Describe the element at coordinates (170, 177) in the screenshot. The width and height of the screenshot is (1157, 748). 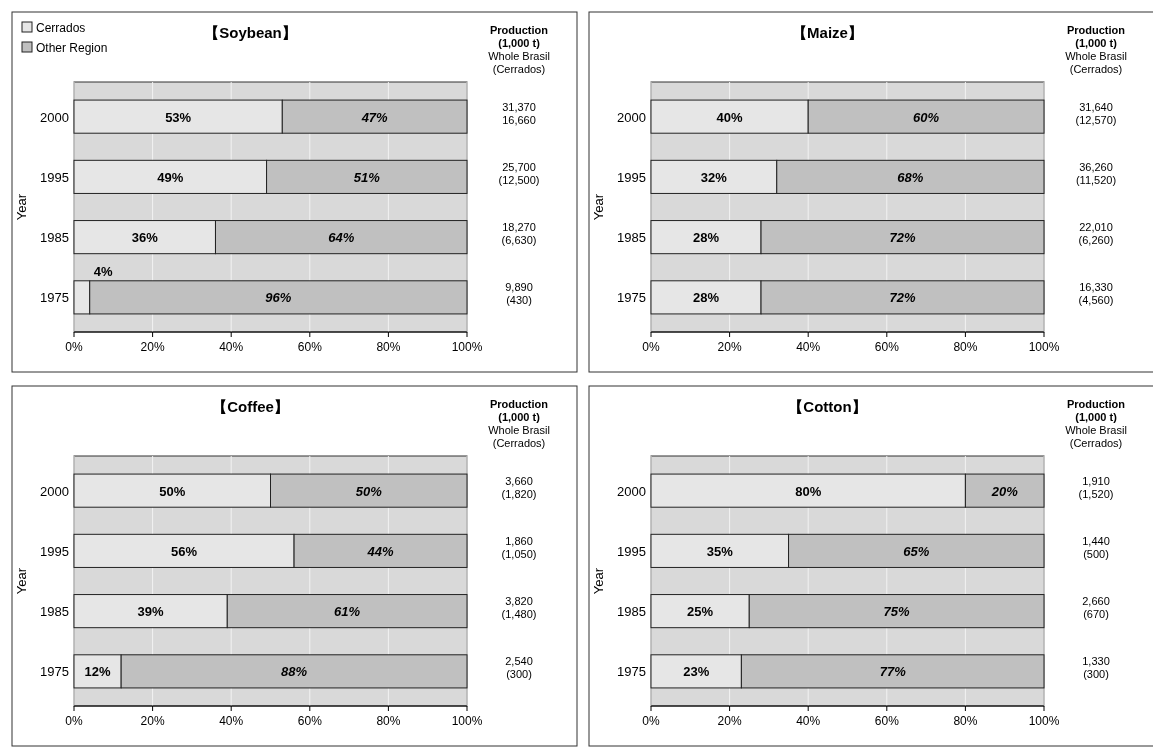
I see `data-label: 49%` at that location.